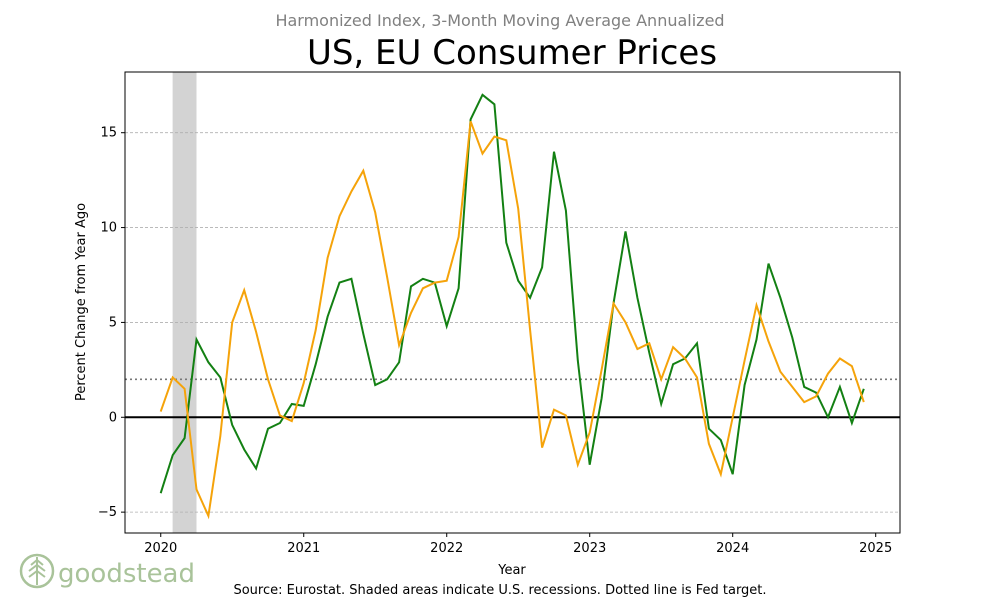 This screenshot has width=1000, height=600. Describe the element at coordinates (108, 228) in the screenshot. I see `y-tick-label: 10` at that location.